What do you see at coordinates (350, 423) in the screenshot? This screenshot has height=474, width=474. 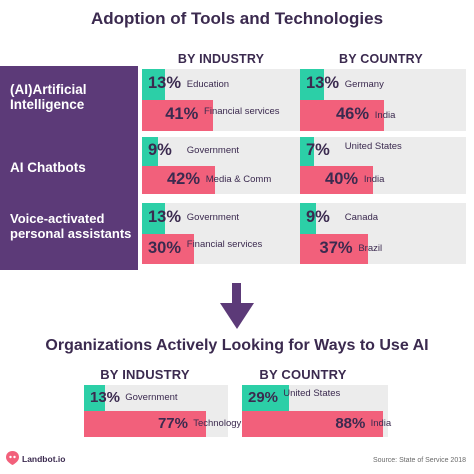 I see `bar-value-label: 88%` at bounding box center [350, 423].